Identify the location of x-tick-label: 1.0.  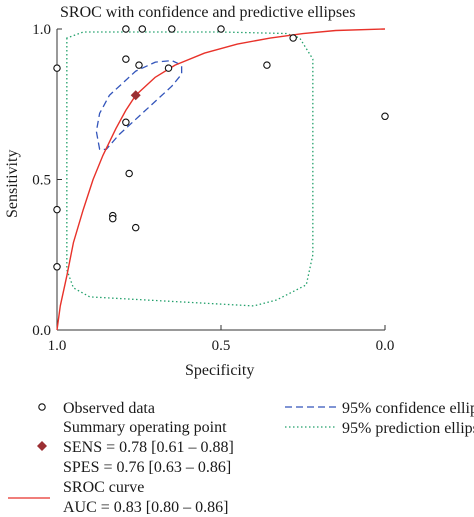
(57, 346).